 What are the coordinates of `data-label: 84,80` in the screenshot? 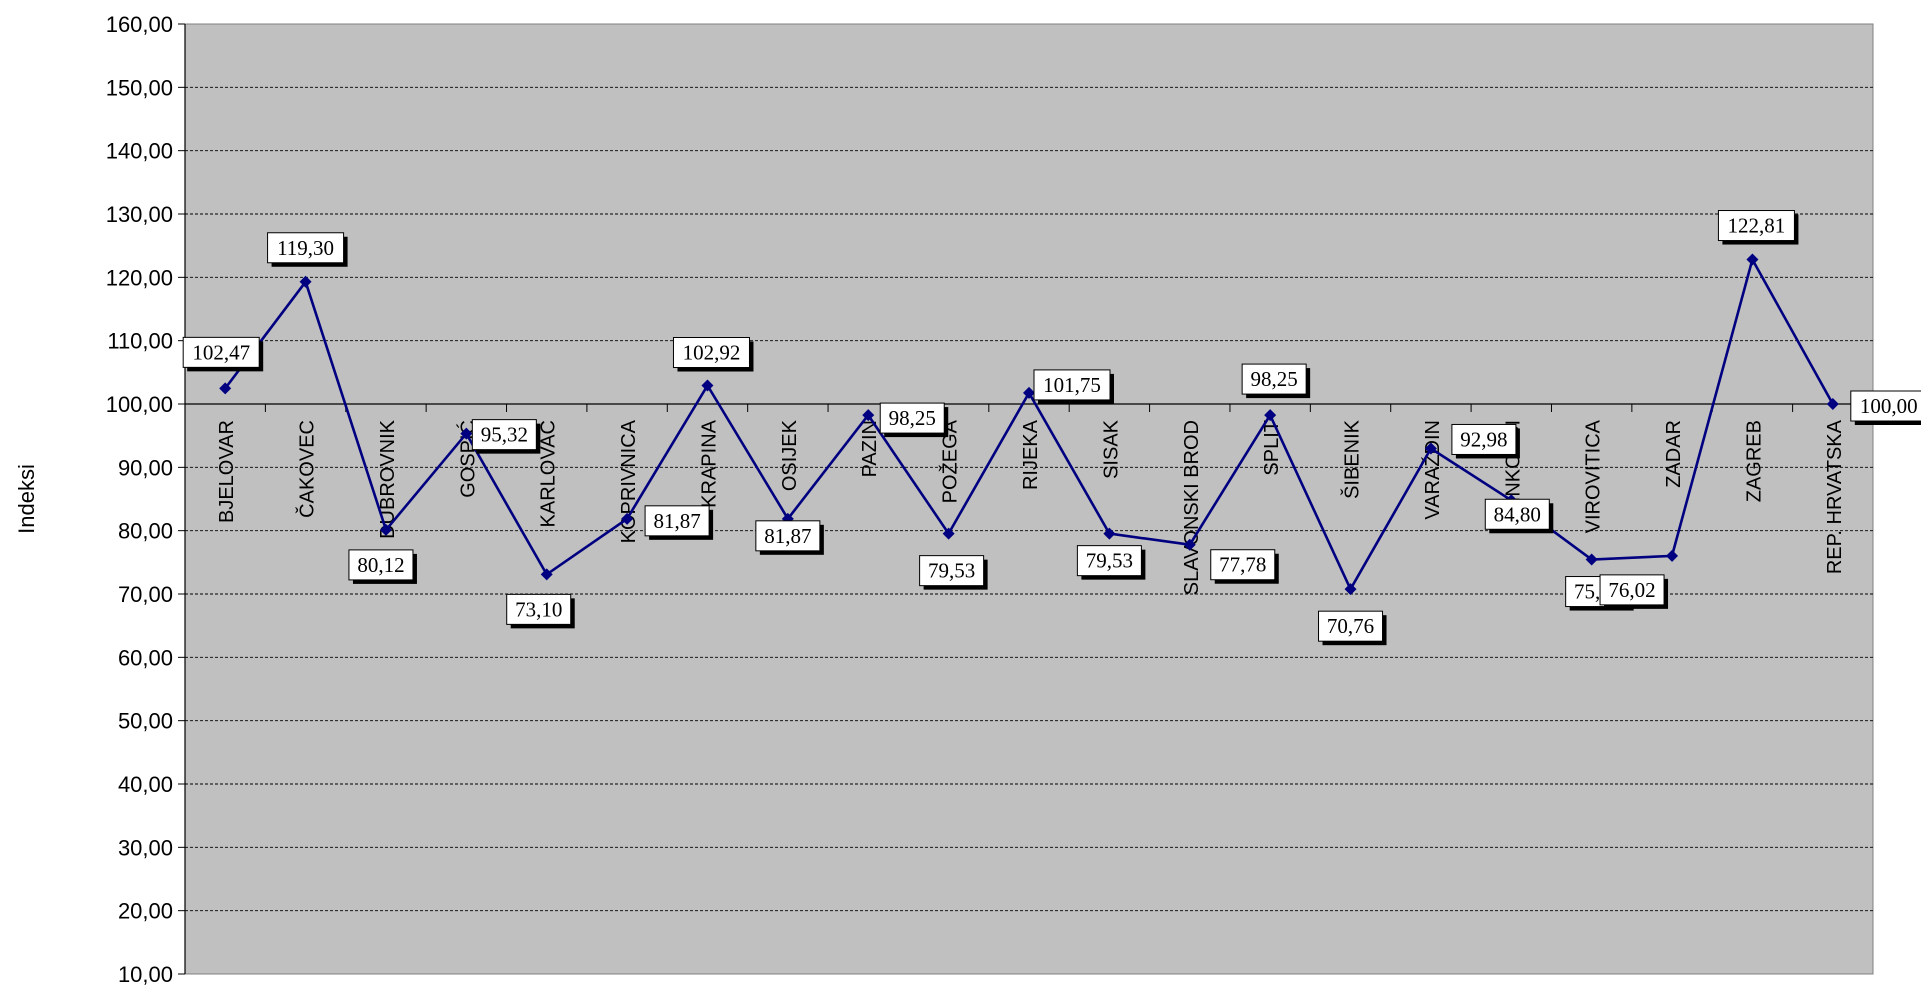 It's located at (1519, 516).